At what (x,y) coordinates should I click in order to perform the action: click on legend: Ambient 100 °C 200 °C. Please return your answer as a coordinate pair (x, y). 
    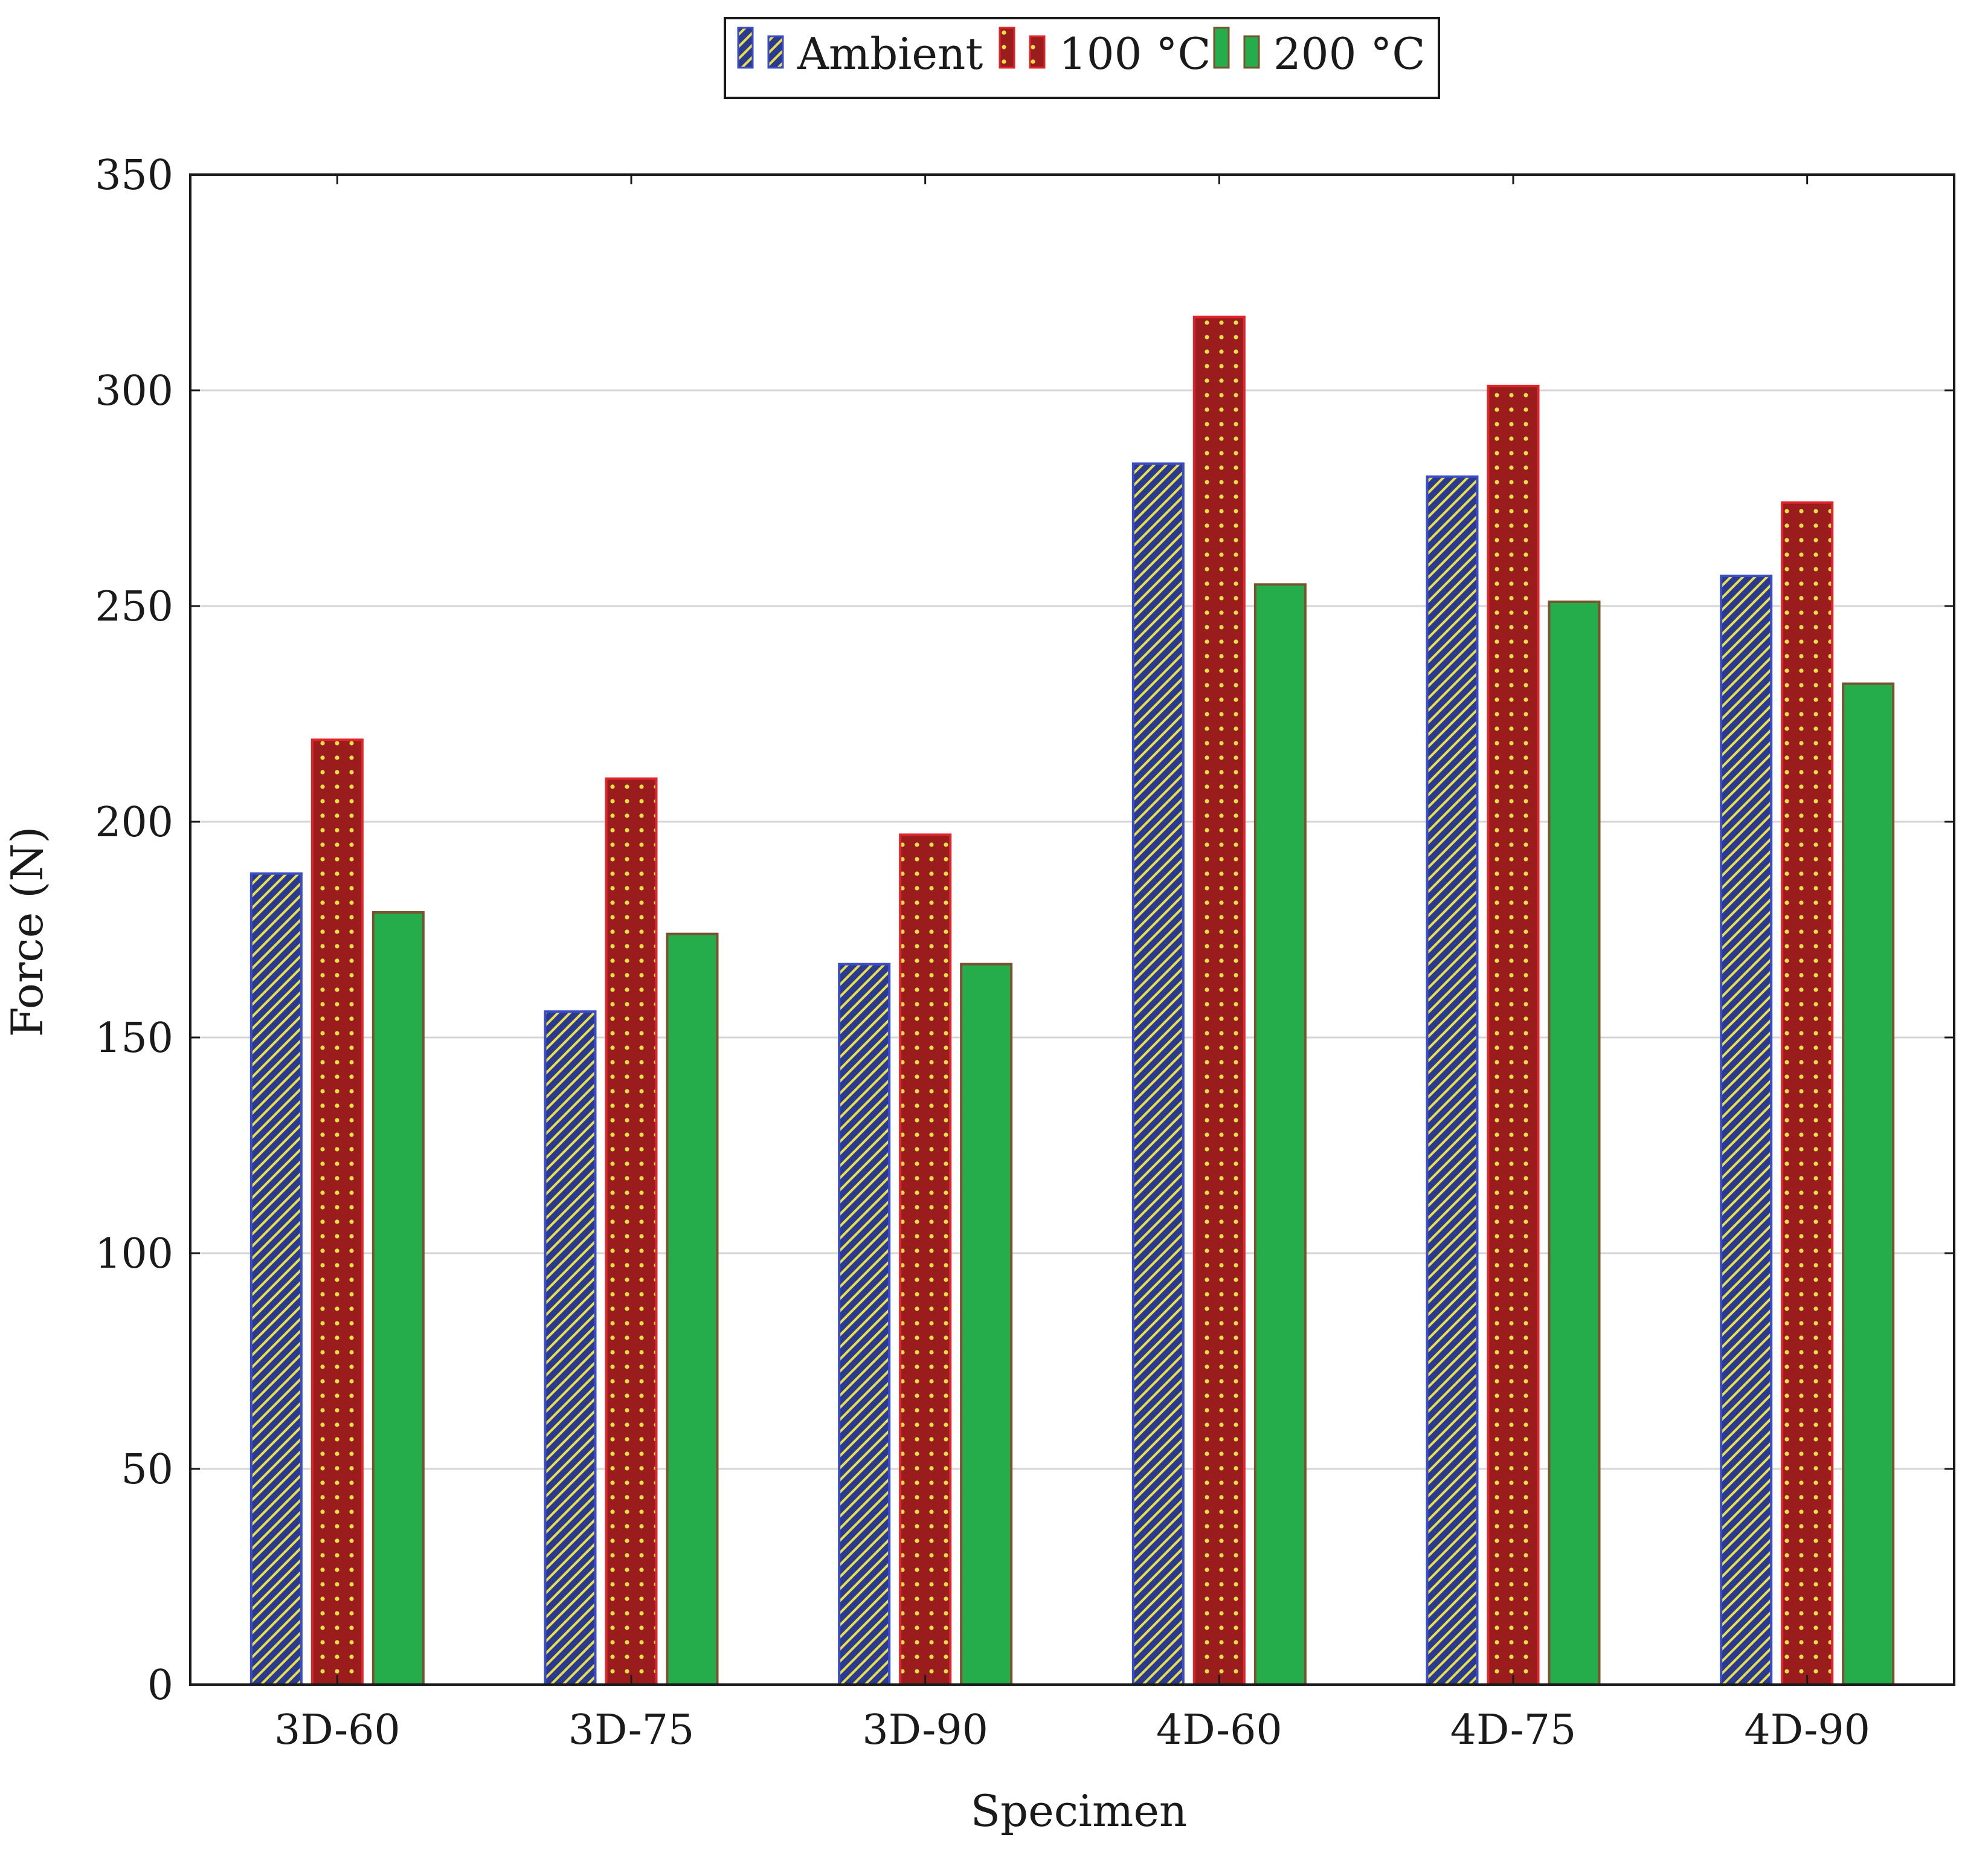
    Looking at the image, I should click on (1082, 58).